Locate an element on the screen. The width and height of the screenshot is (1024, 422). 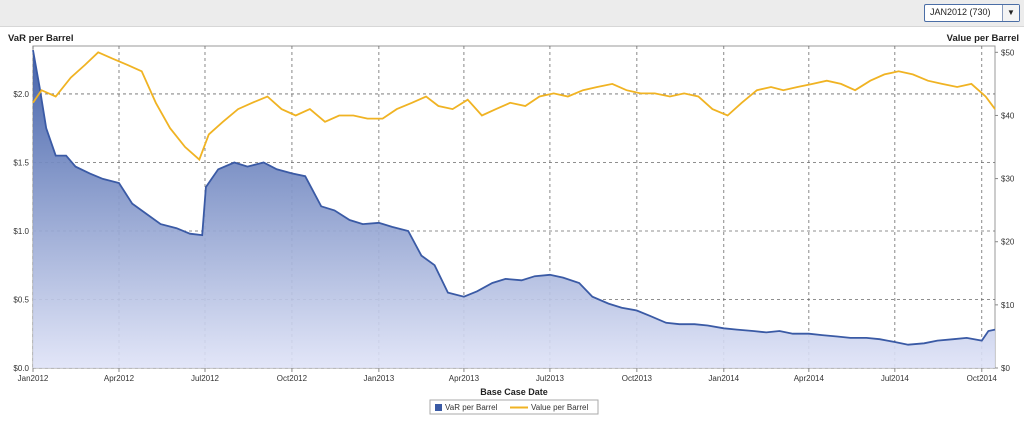
x-tick-label: Jul2013 is located at coordinates (550, 378).